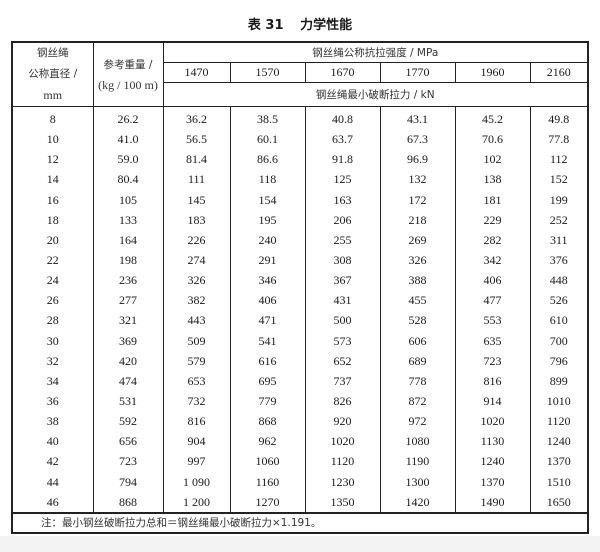  Describe the element at coordinates (267, 481) in the screenshot. I see `cell-breaking-force: 1160` at that location.